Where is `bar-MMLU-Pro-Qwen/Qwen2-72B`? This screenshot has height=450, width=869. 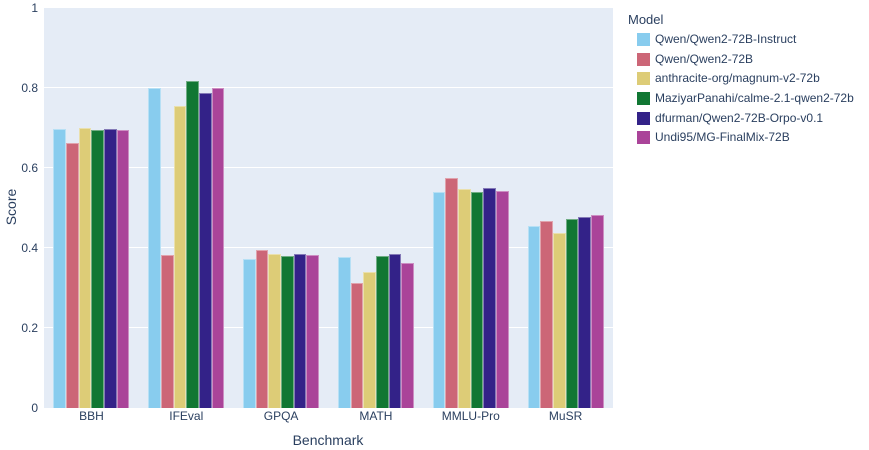
bar-MMLU-Pro-Qwen/Qwen2-72B is located at coordinates (452, 293).